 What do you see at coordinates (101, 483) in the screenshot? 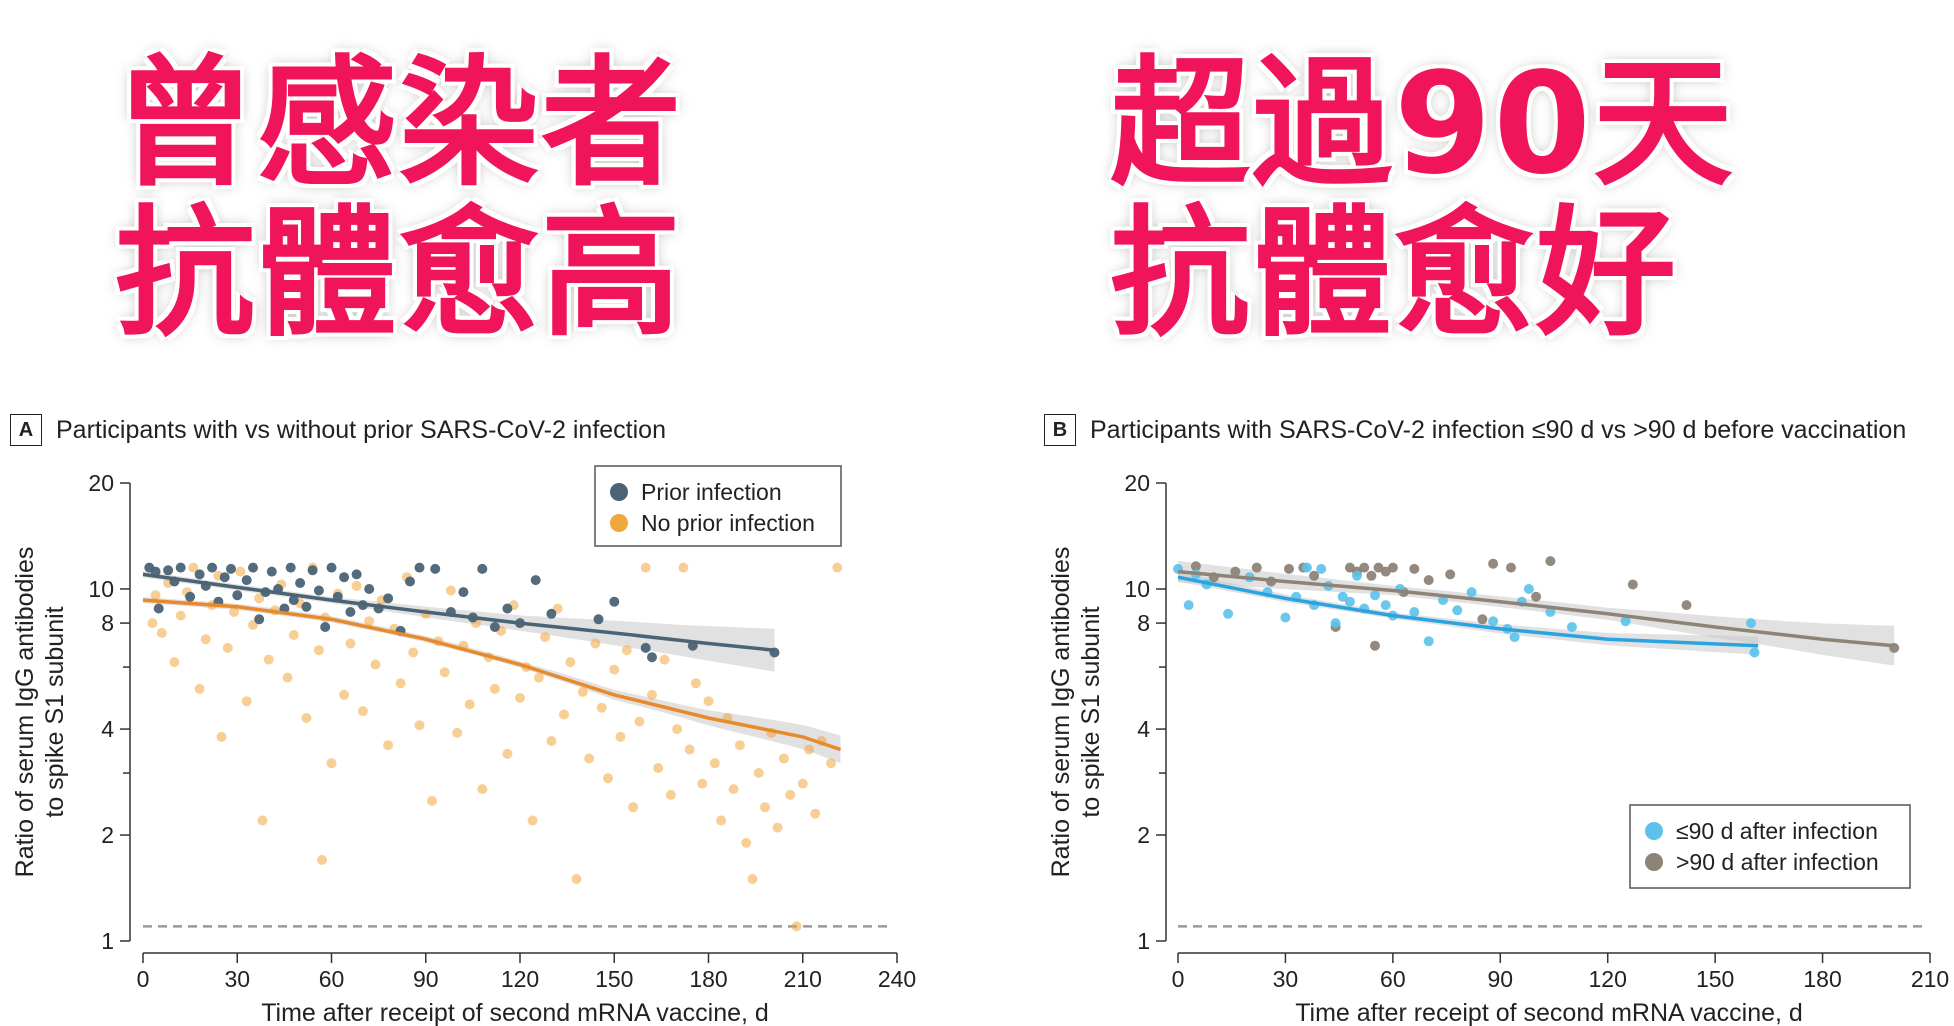
I see `y-tick-label: 20` at bounding box center [101, 483].